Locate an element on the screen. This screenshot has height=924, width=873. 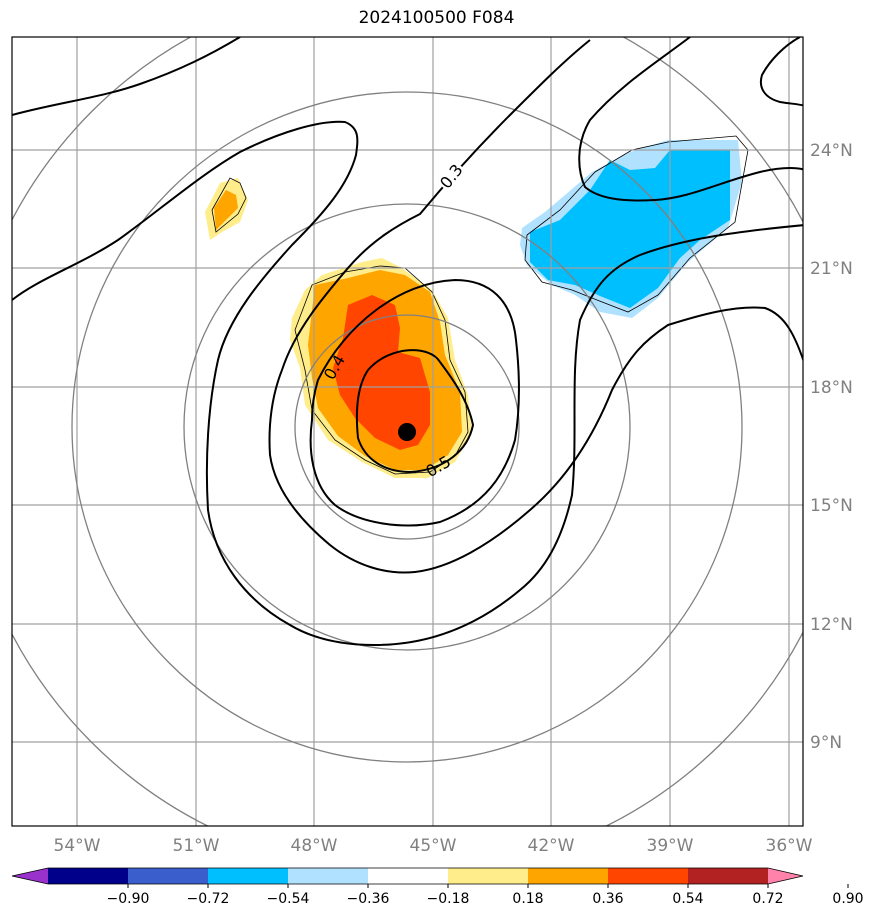
lat-label: 18°N is located at coordinates (831, 388).